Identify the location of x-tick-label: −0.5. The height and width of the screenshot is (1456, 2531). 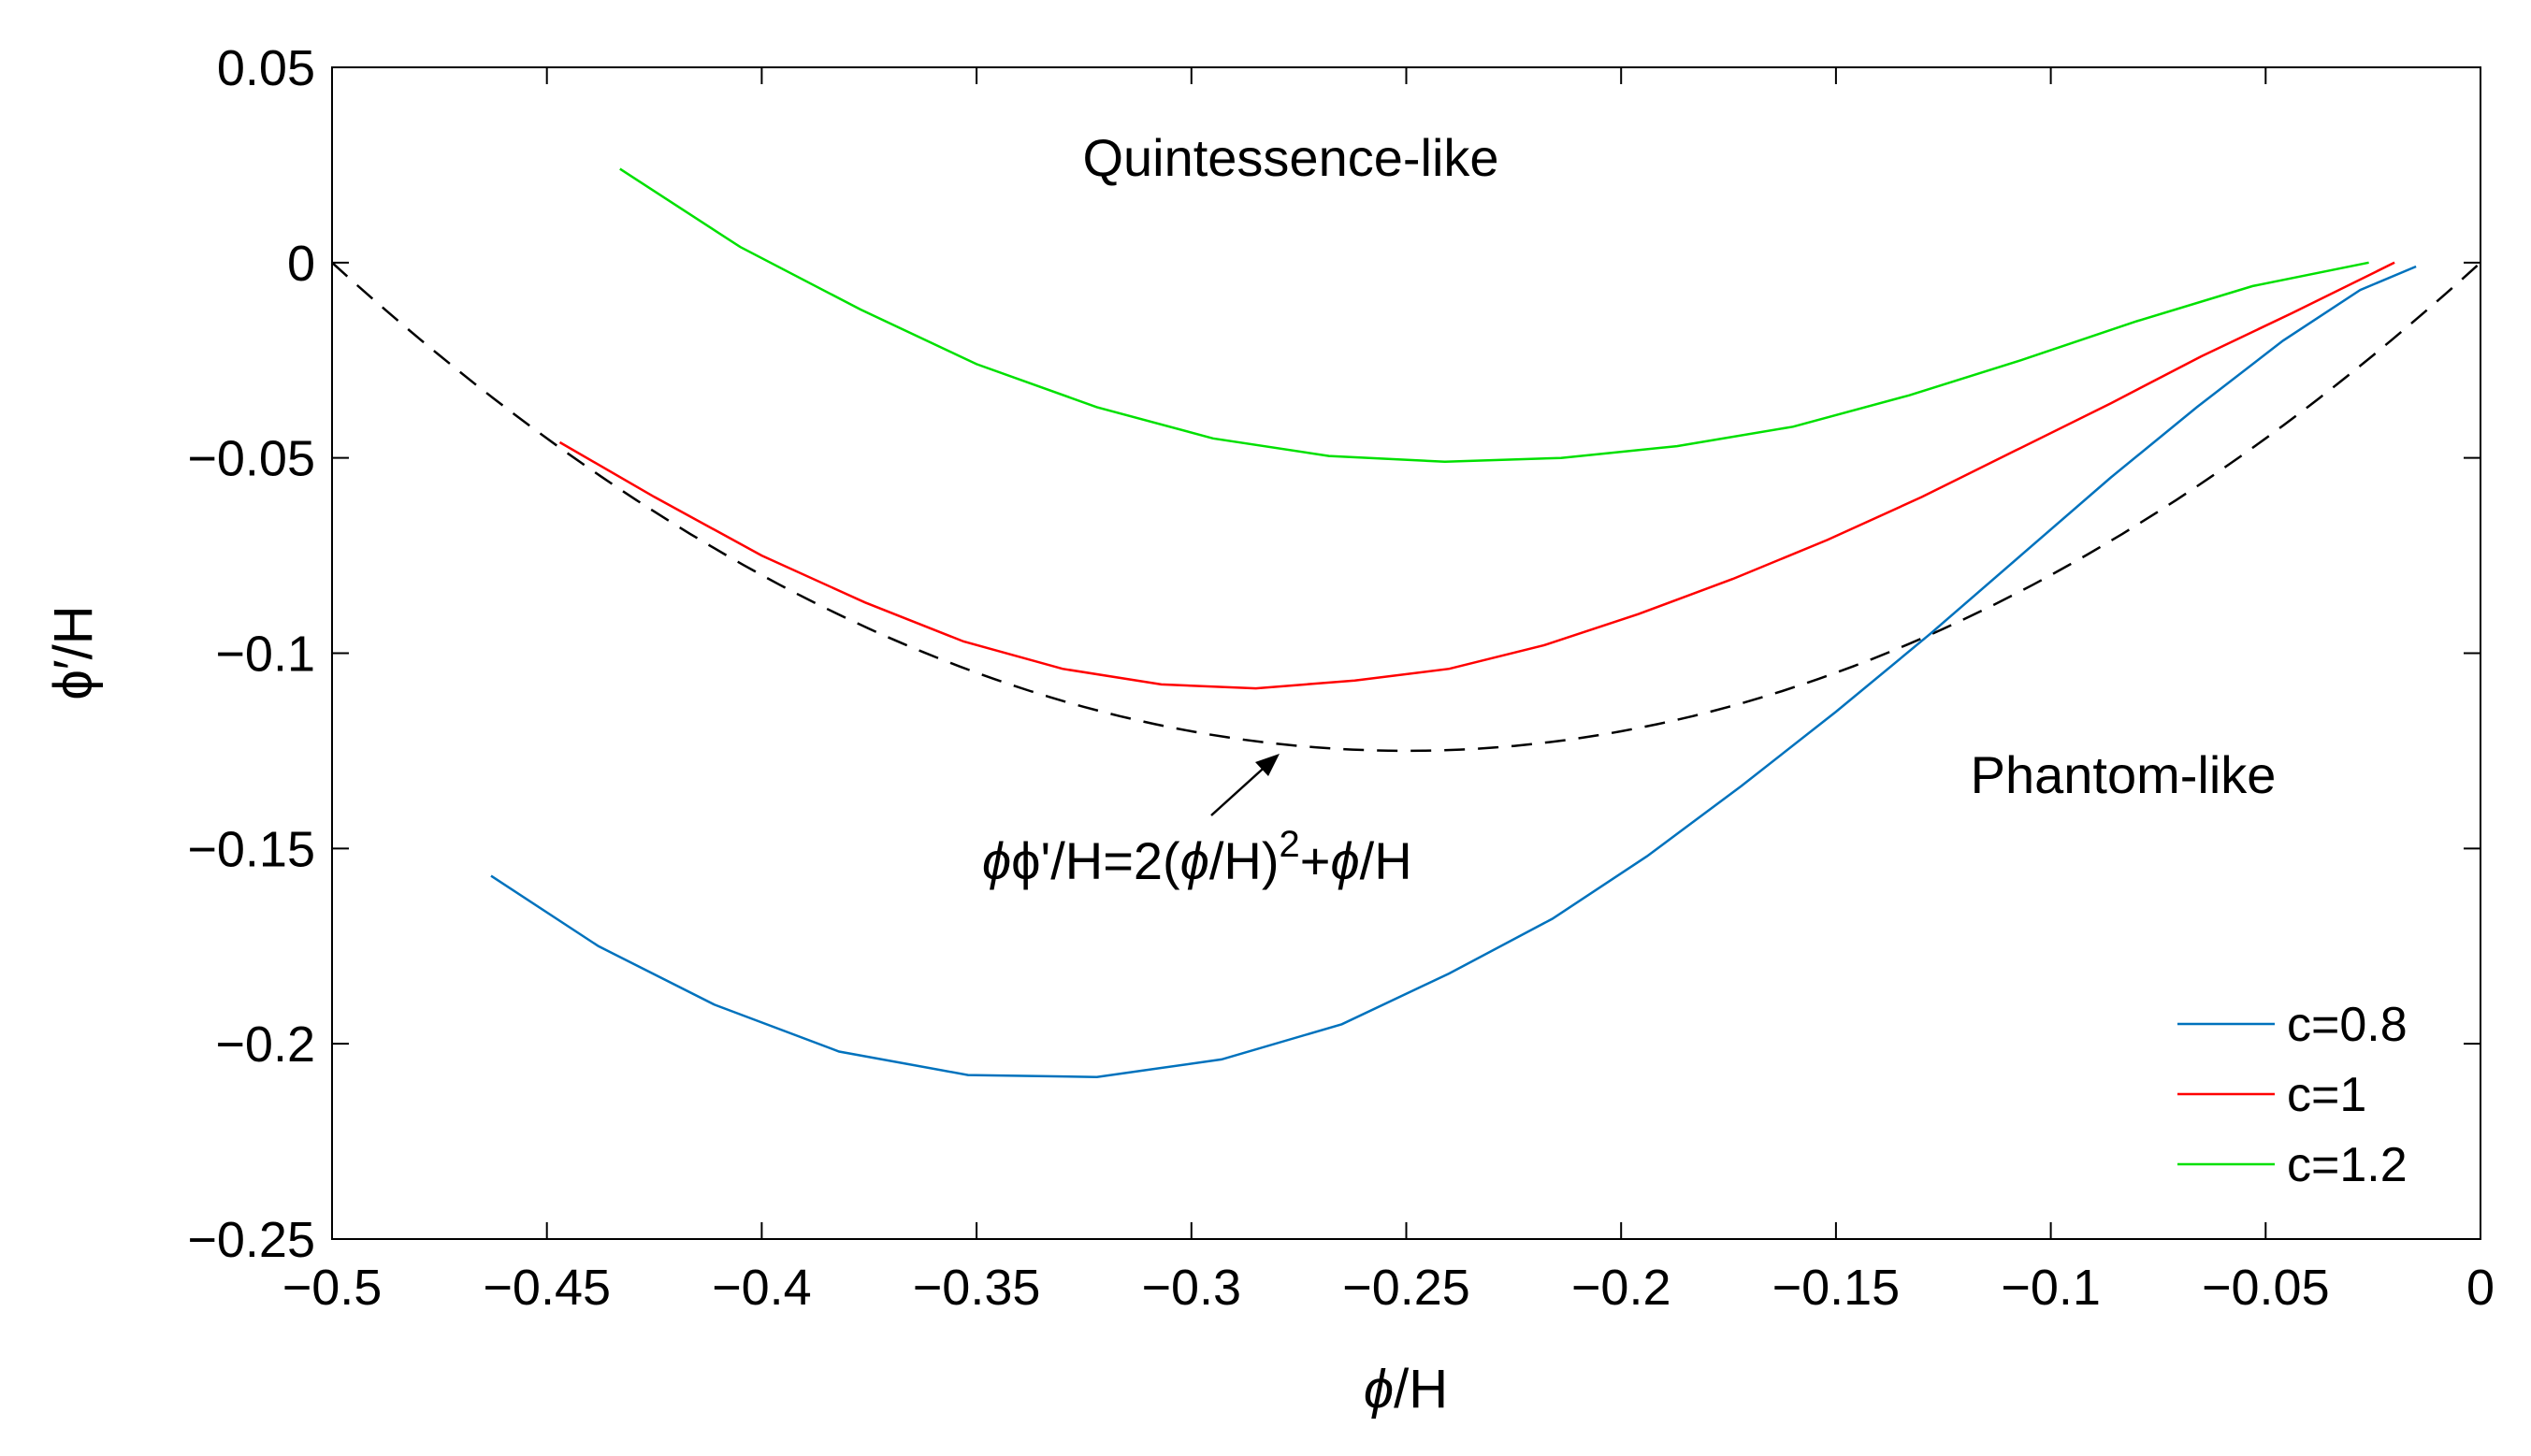
(332, 1288).